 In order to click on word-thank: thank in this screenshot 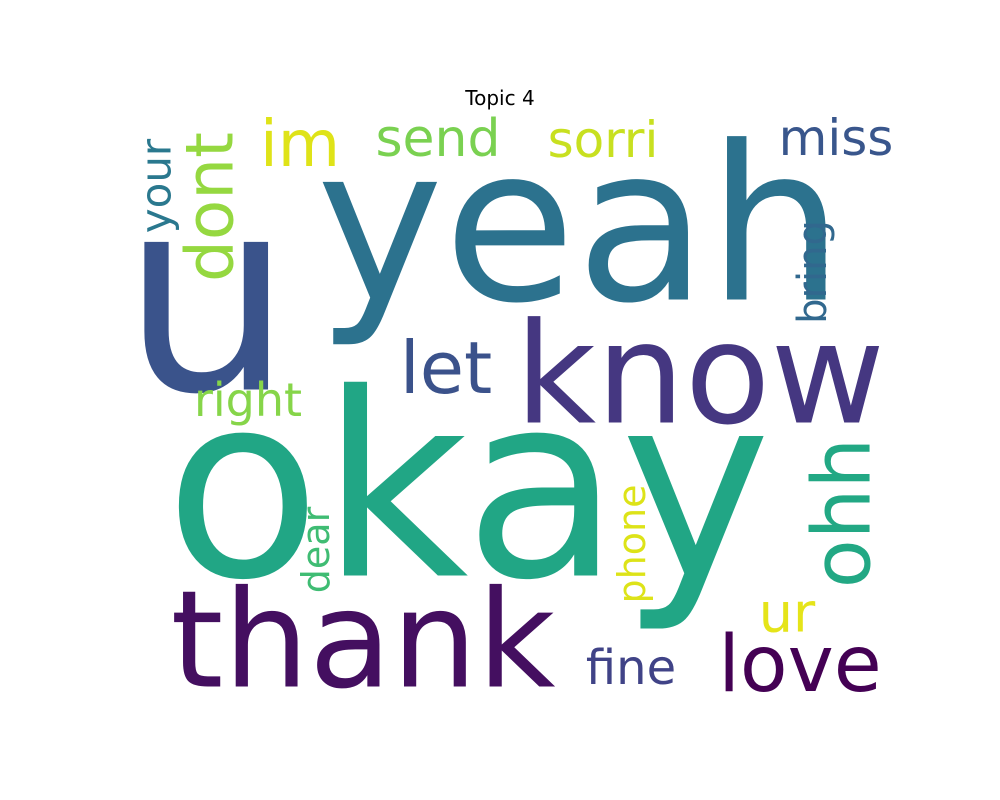, I will do `click(363, 640)`.